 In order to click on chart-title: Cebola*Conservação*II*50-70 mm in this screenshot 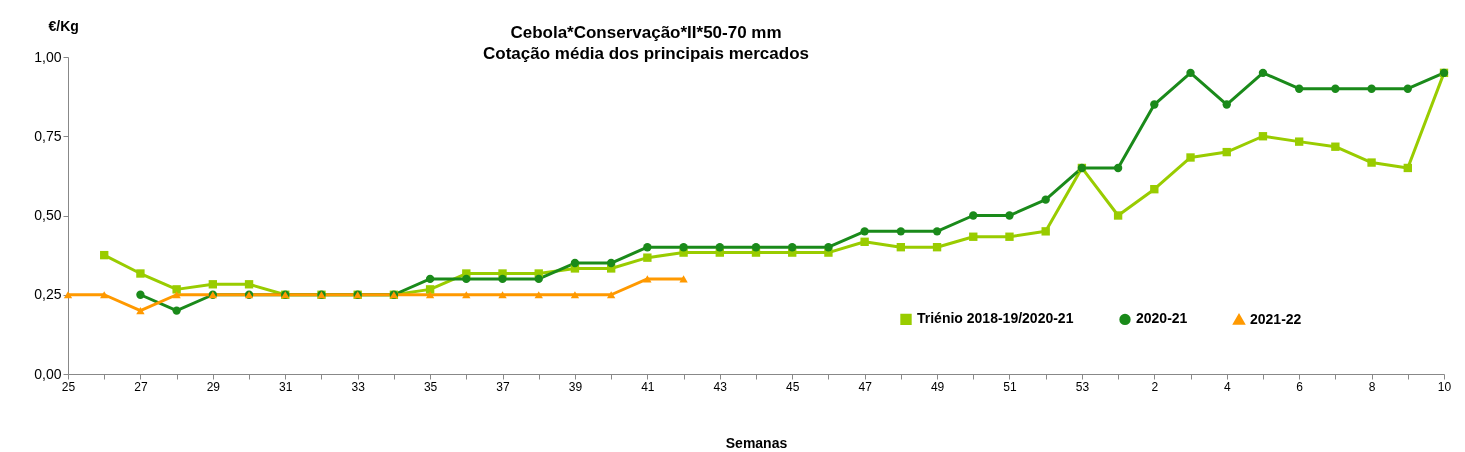, I will do `click(646, 32)`.